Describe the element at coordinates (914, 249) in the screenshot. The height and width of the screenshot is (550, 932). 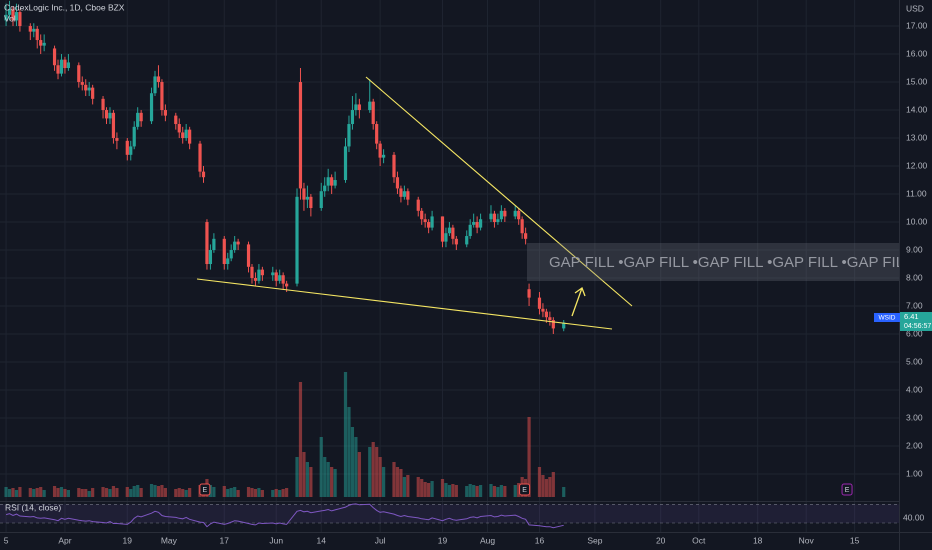
I see `y-tick-label: 9.00` at that location.